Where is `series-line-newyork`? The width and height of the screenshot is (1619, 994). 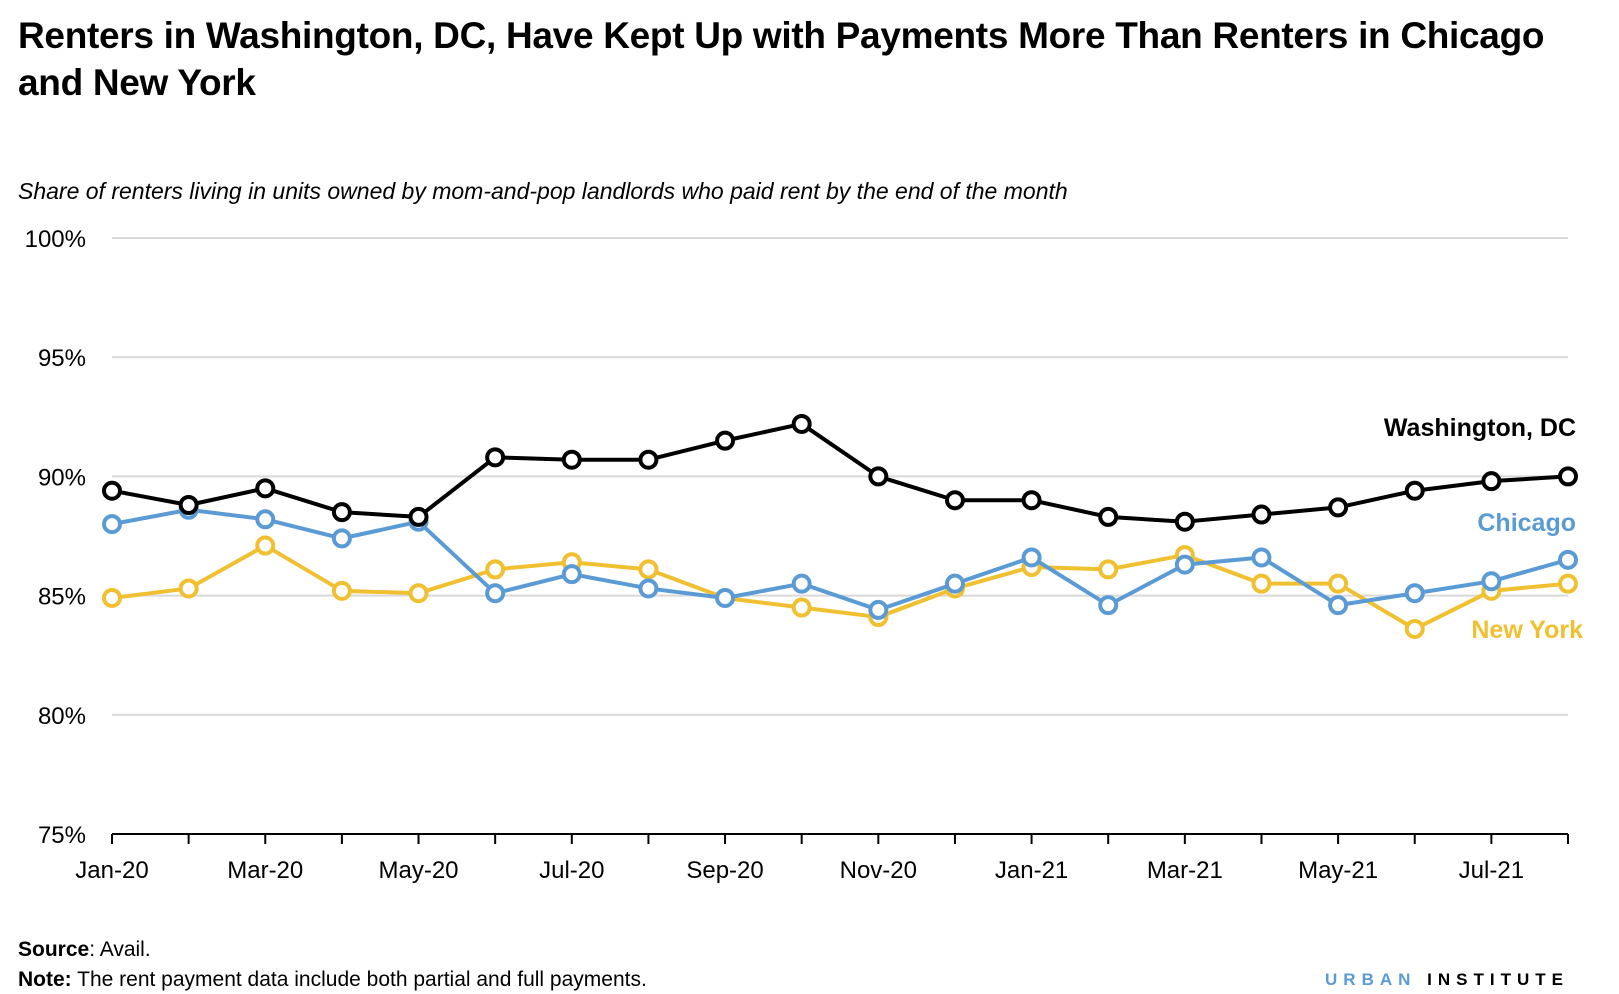 series-line-newyork is located at coordinates (840, 587).